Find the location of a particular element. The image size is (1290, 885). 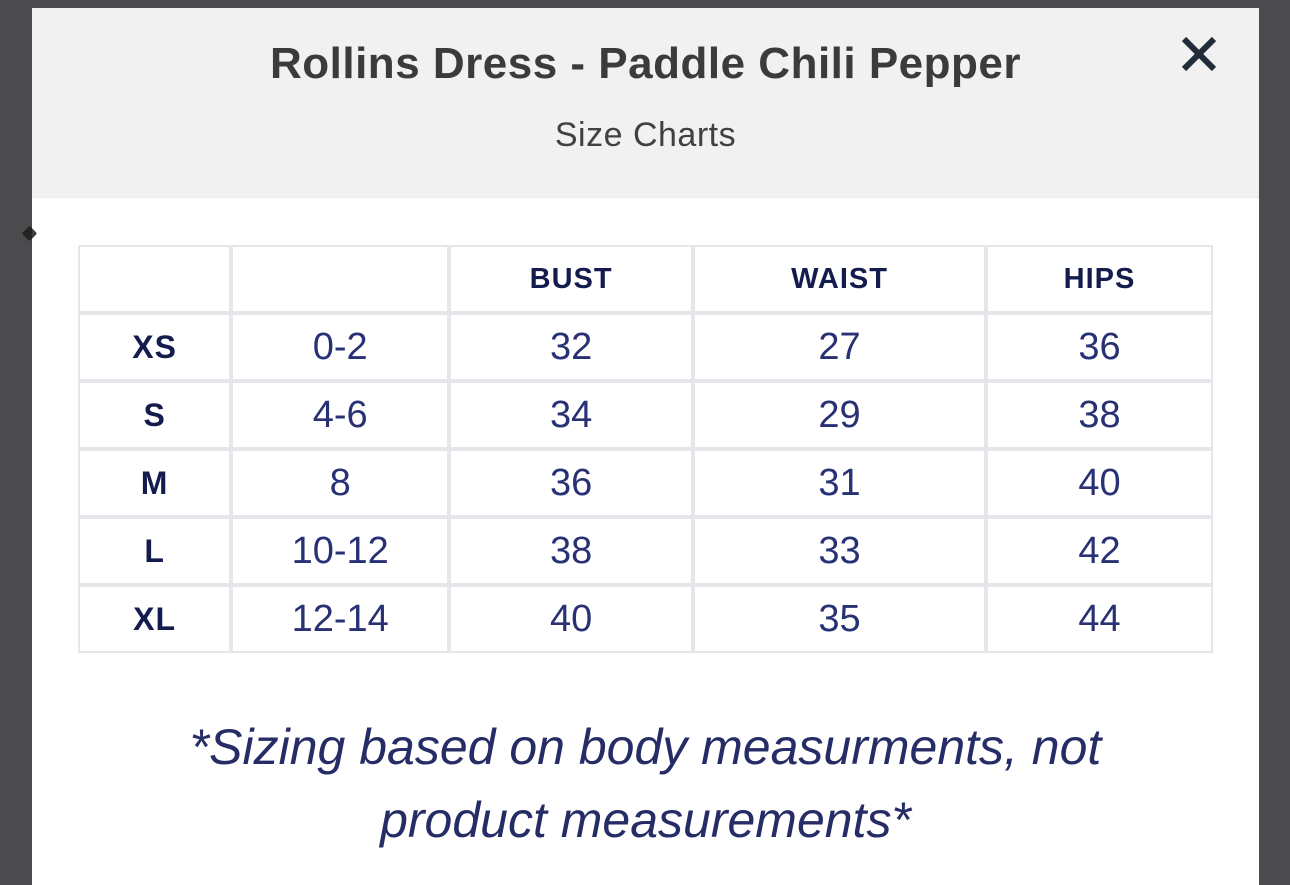

value-cell: 8 is located at coordinates (340, 483).